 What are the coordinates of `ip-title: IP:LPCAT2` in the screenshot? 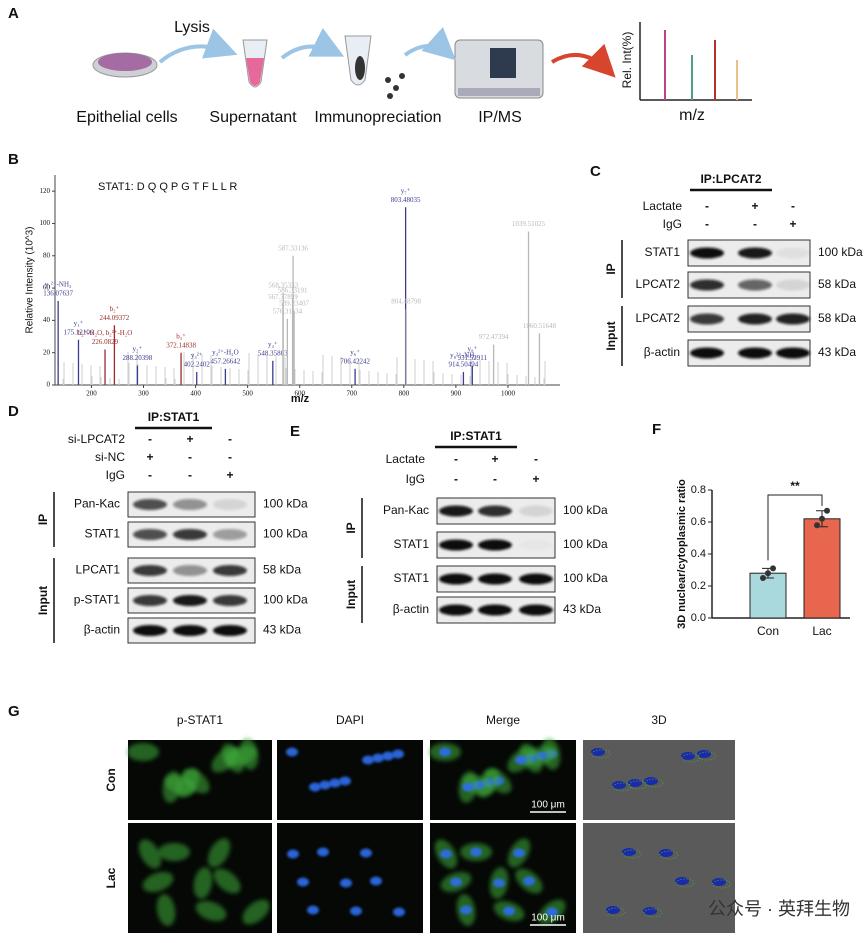 It's located at (730, 179).